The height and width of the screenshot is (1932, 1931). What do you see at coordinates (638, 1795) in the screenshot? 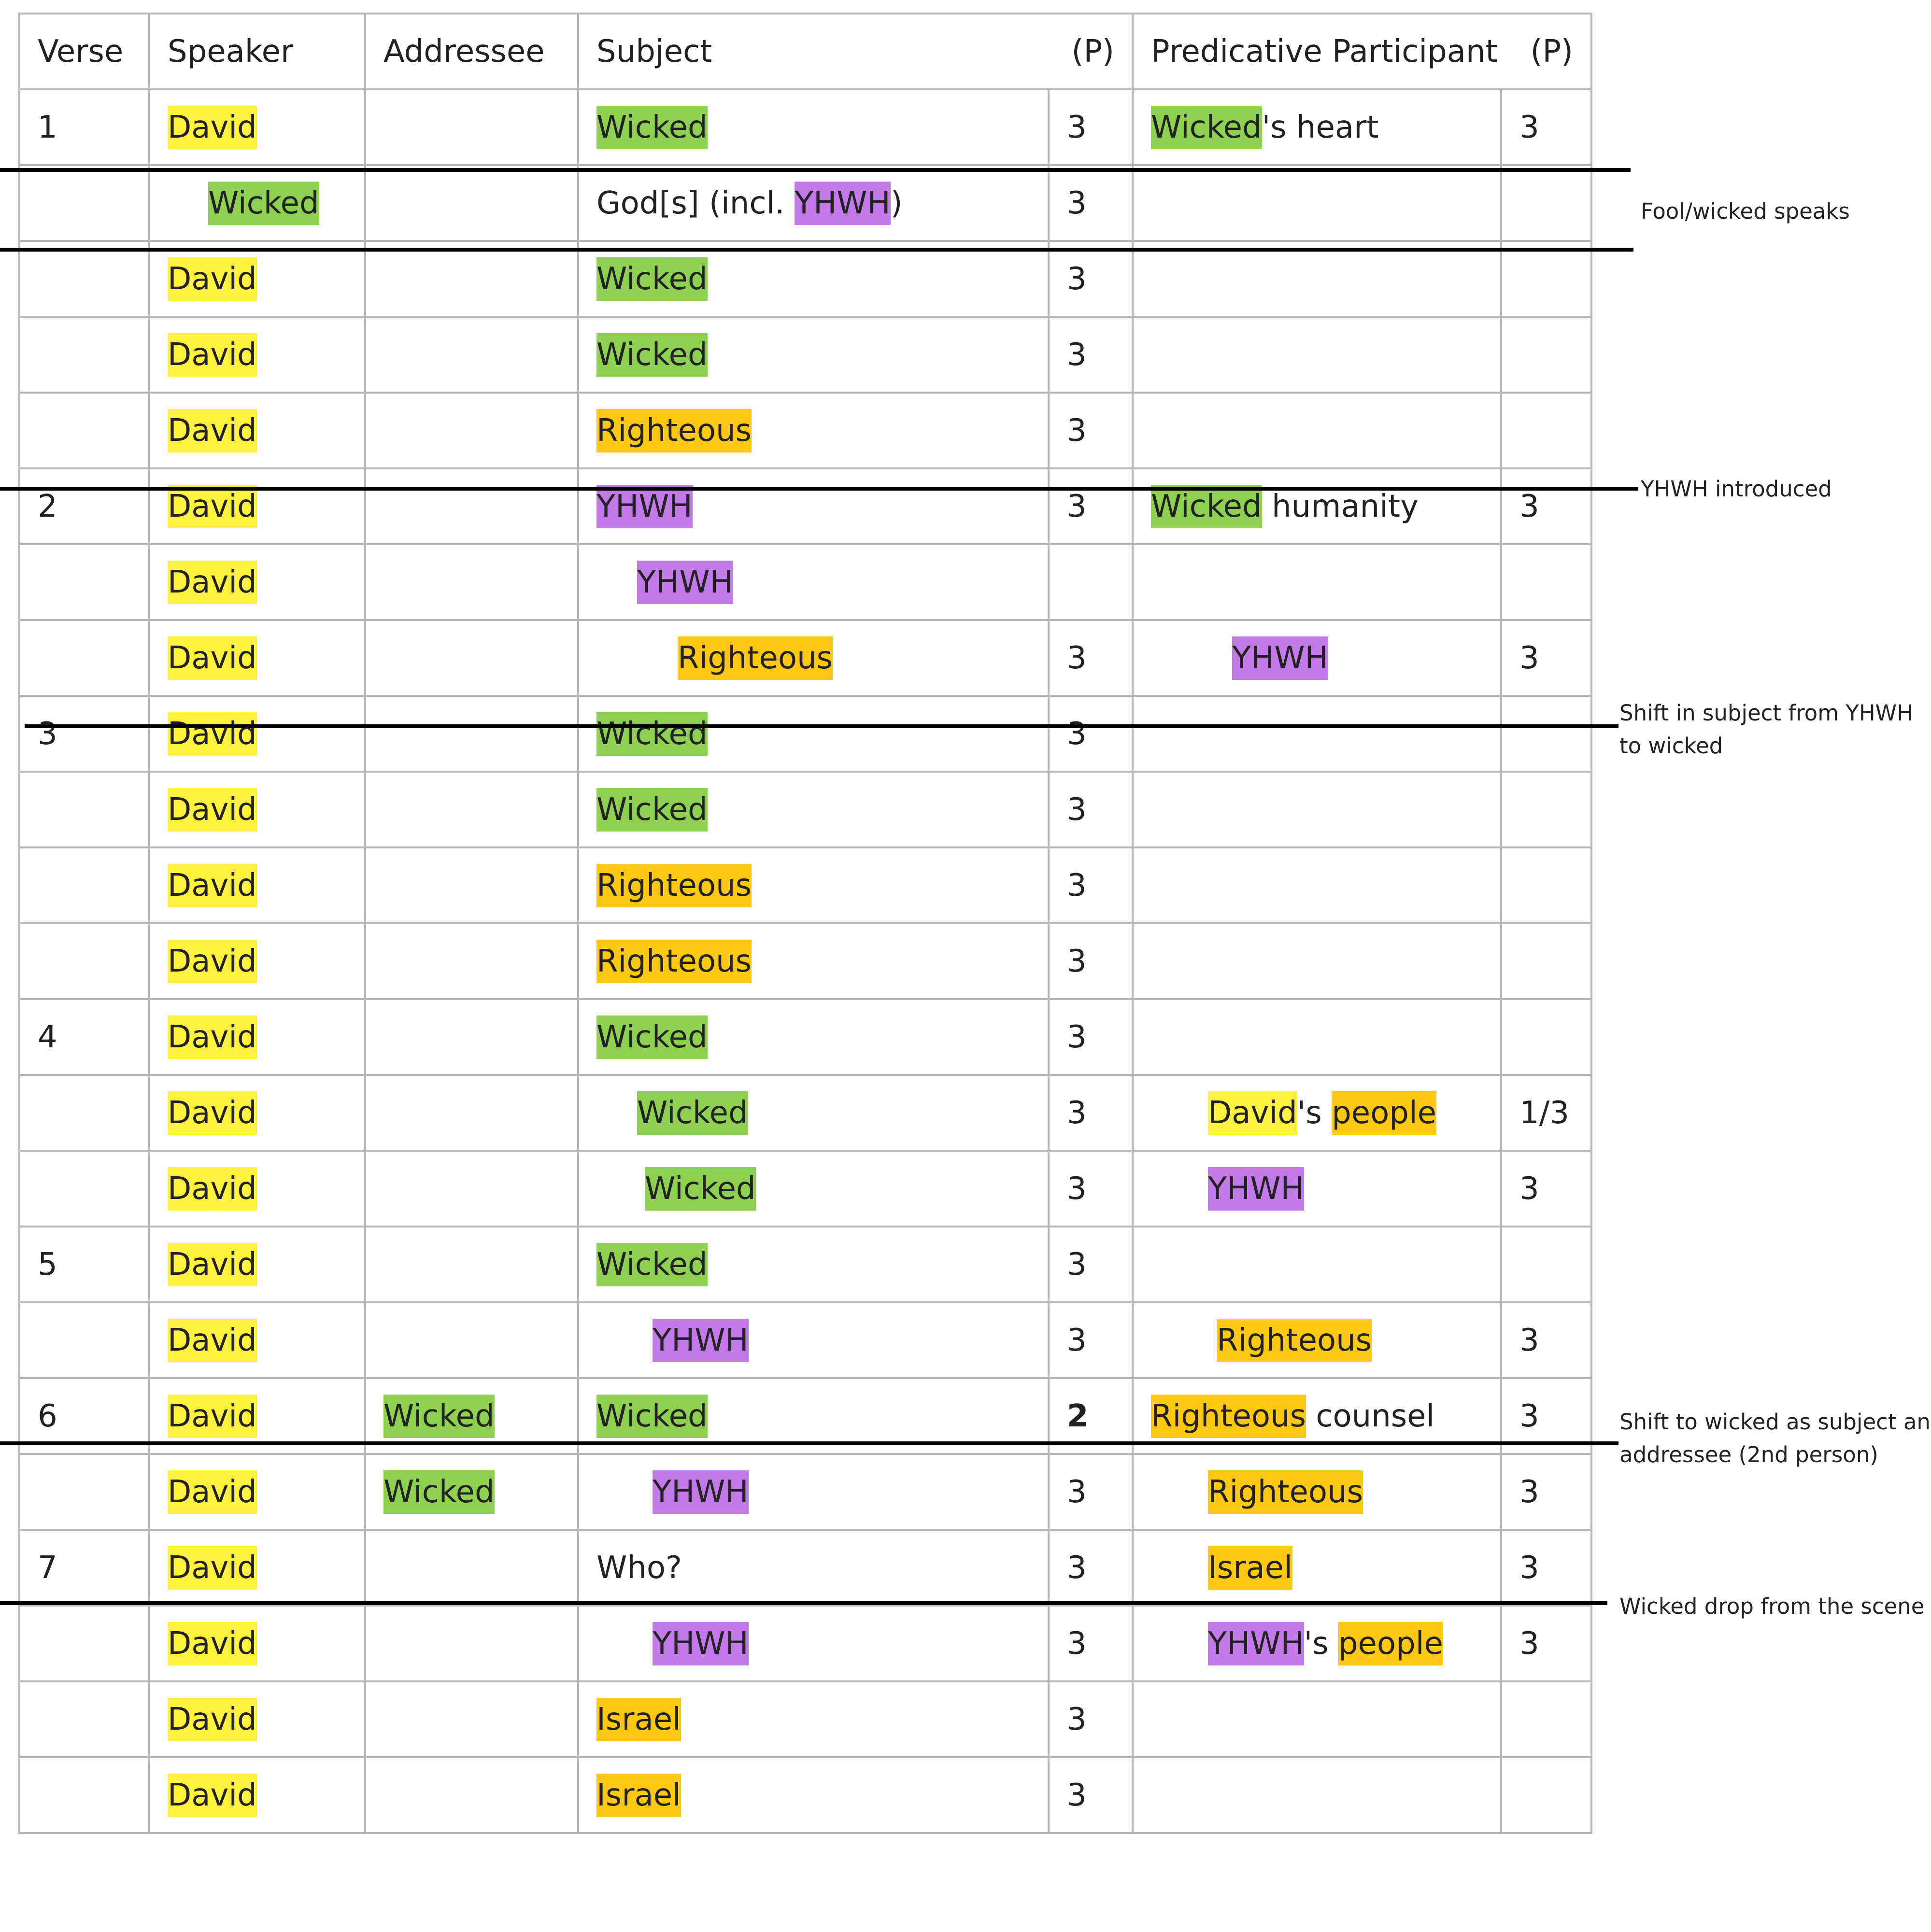
I see `subject-tag: Israel` at bounding box center [638, 1795].